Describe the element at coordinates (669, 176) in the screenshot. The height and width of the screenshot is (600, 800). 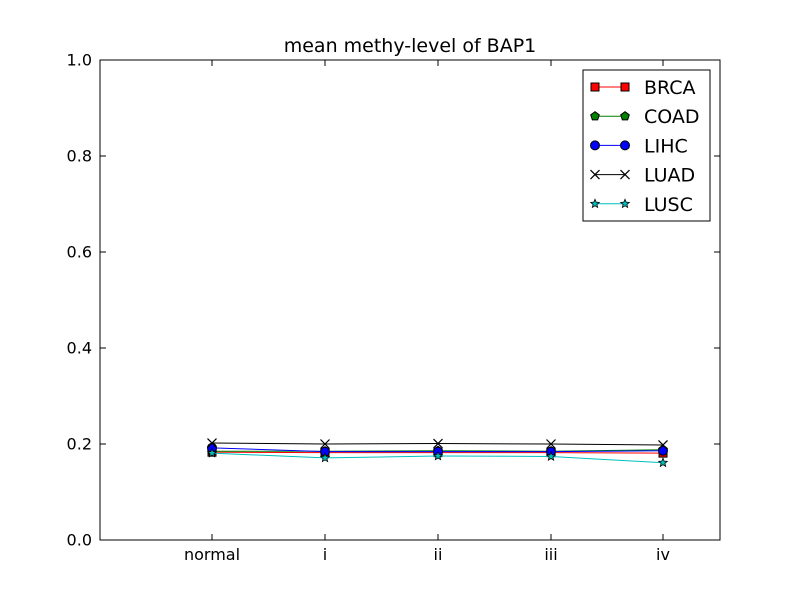
I see `legend-label: LUAD` at that location.